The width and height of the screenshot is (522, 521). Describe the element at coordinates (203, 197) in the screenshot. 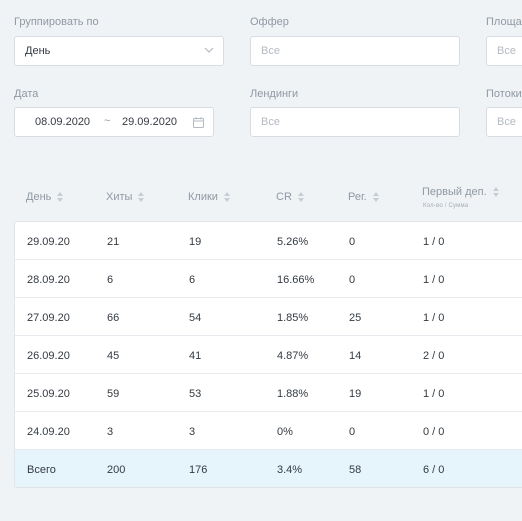

I see `column-header-label: Клики` at that location.